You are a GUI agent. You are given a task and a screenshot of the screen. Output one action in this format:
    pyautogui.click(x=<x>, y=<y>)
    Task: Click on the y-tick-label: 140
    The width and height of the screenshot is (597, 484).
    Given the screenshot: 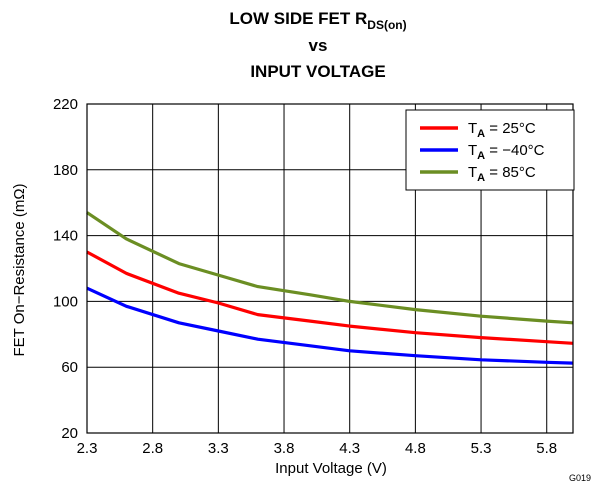 What is the action you would take?
    pyautogui.click(x=65, y=236)
    